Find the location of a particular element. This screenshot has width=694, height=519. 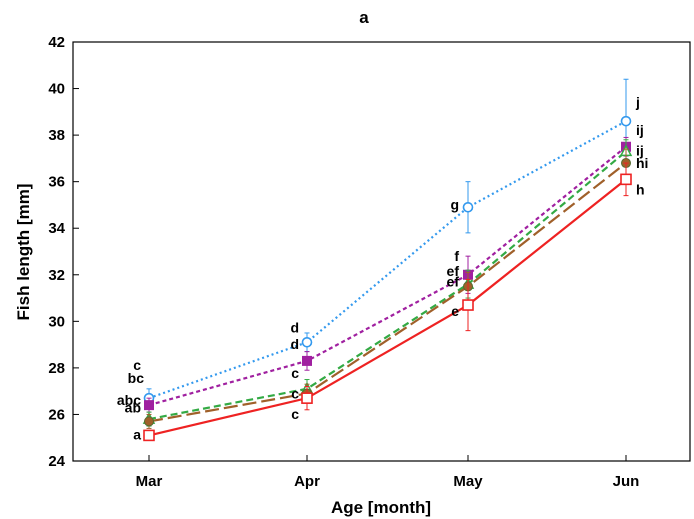

x-axis-title: Age [month] is located at coordinates (381, 507).